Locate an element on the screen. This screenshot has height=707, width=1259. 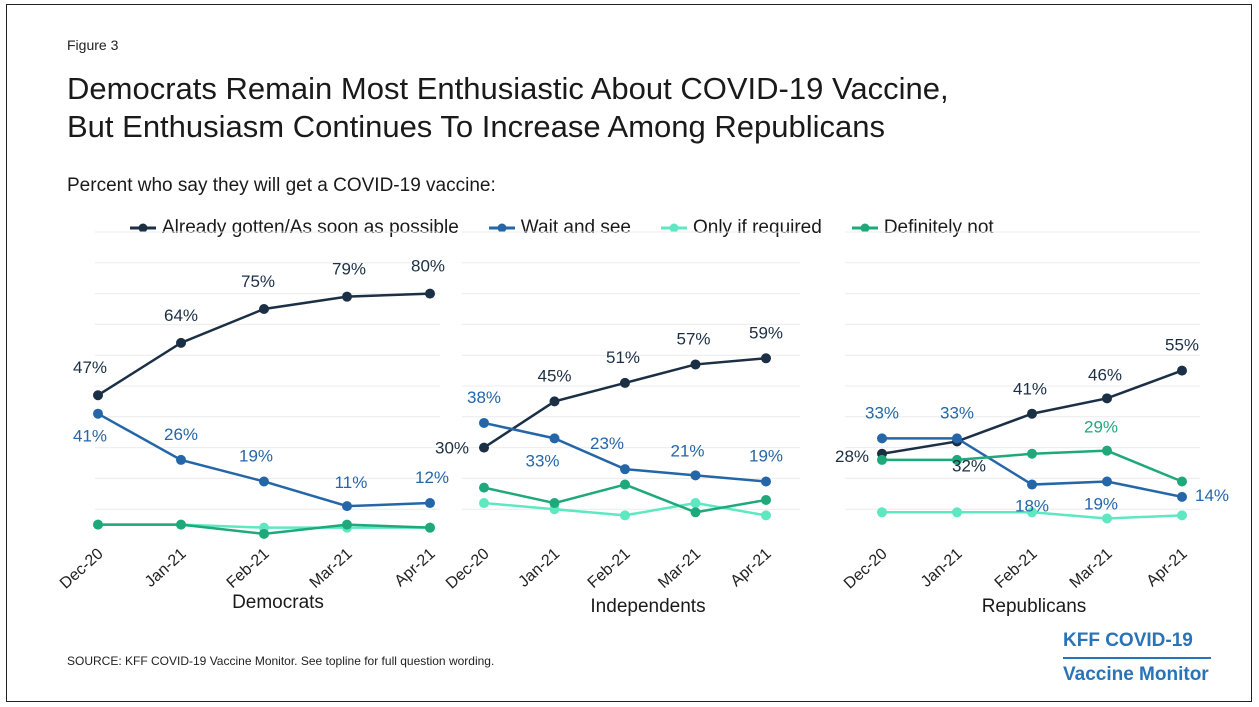
brand-line-2: Vaccine Monitor is located at coordinates (1136, 674).